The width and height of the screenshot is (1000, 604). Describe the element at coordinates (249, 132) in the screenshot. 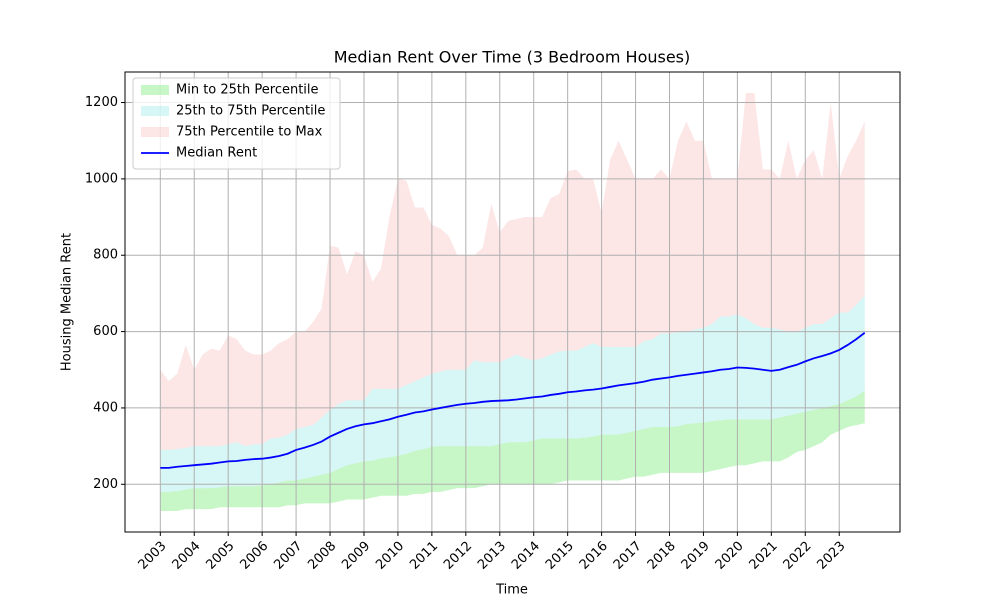

I see `legend-label: 75th Percentile to Max` at that location.